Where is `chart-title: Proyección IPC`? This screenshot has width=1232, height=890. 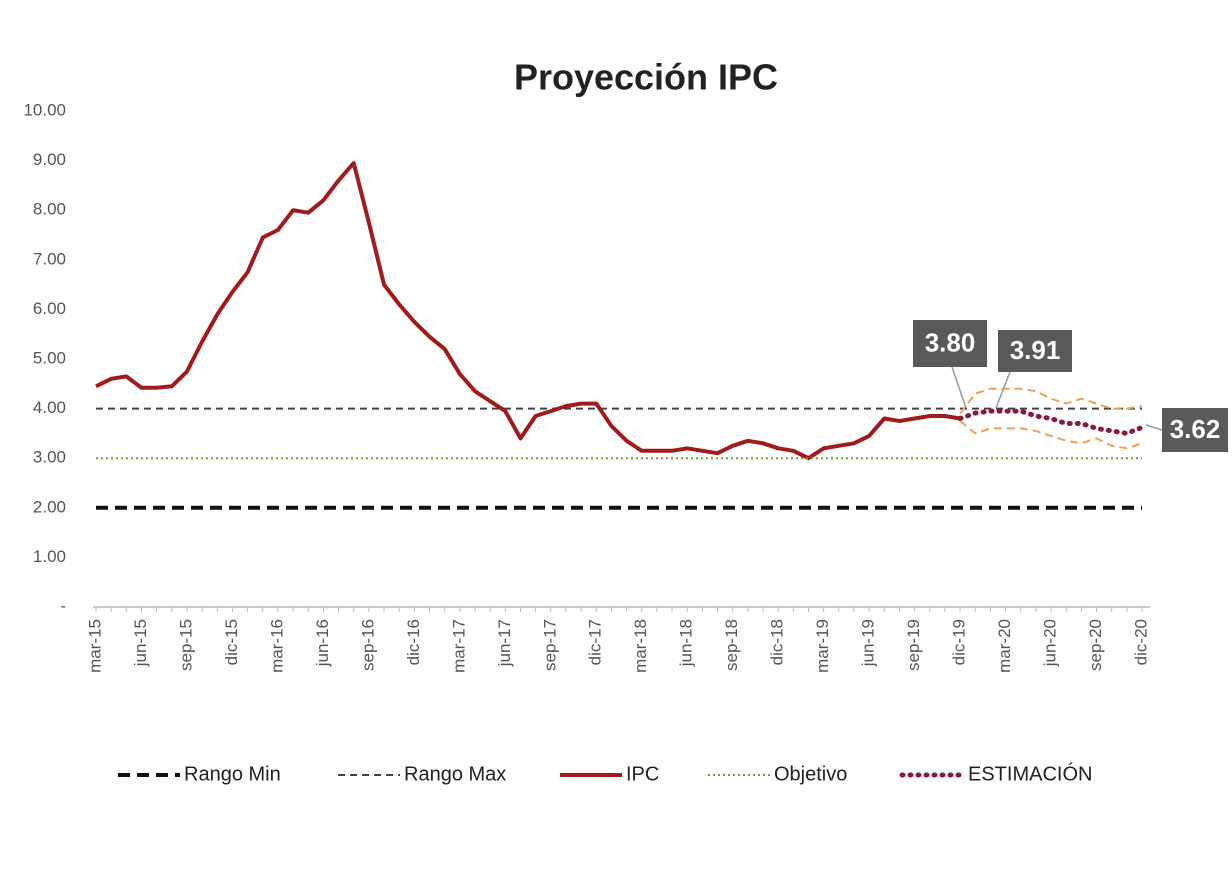
chart-title: Proyección IPC is located at coordinates (646, 77).